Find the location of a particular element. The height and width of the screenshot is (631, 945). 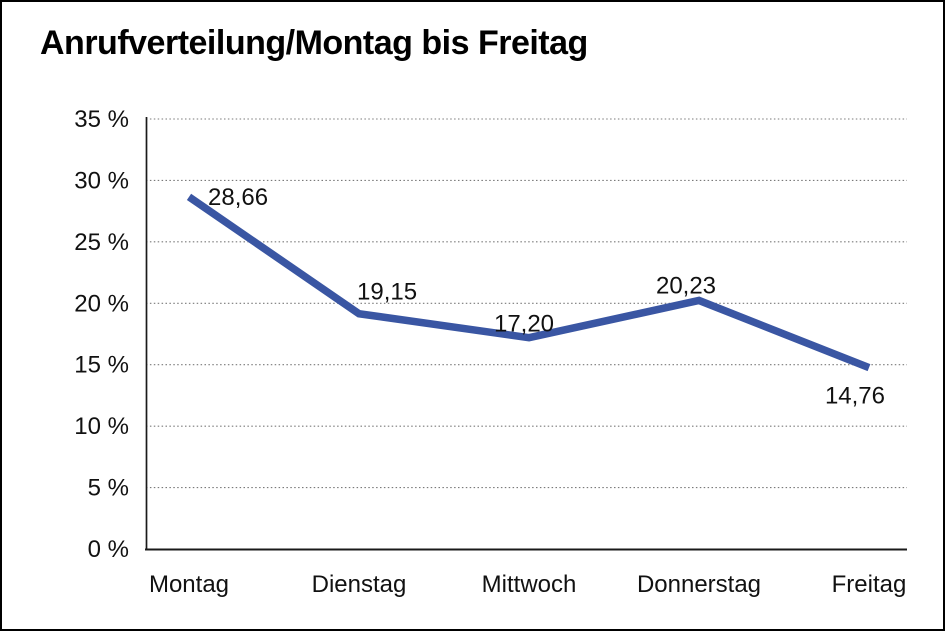

chart-title: Anrufverteilung/Montag bis Freitag is located at coordinates (314, 43).